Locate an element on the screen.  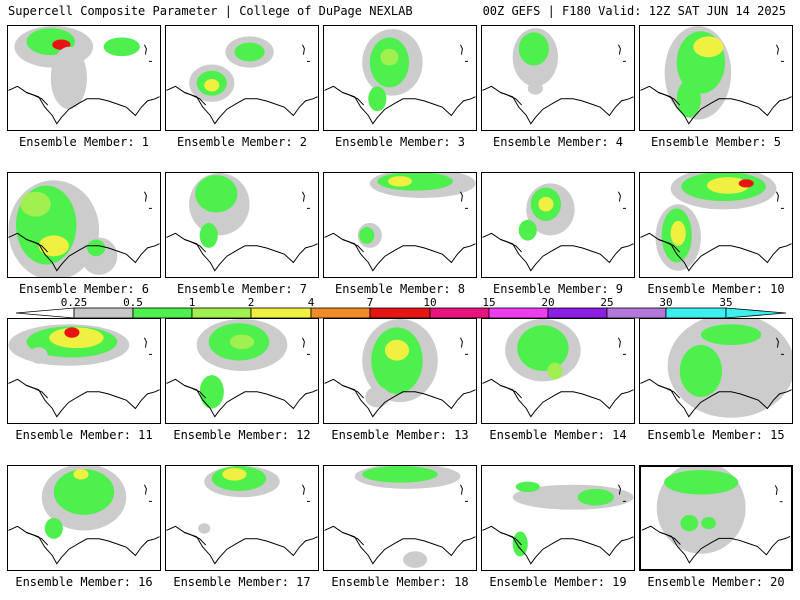
ensemble-member-label: Ensemble Member: 5 is located at coordinates (716, 142).